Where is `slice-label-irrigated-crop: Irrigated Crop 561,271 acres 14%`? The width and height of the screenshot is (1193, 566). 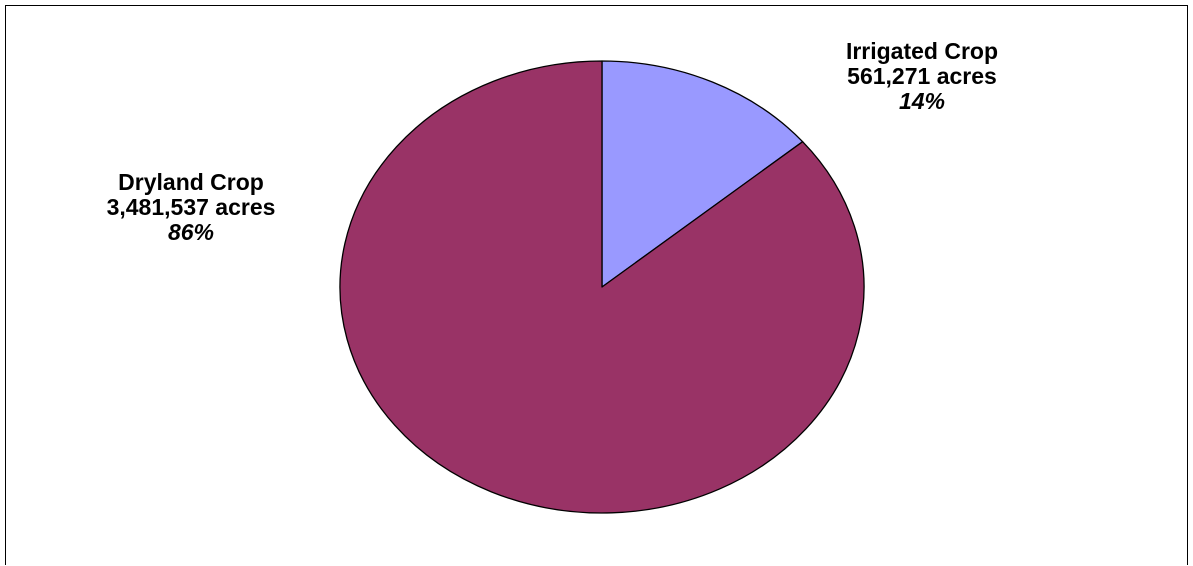
slice-label-irrigated-crop: Irrigated Crop 561,271 acres 14% is located at coordinates (922, 76).